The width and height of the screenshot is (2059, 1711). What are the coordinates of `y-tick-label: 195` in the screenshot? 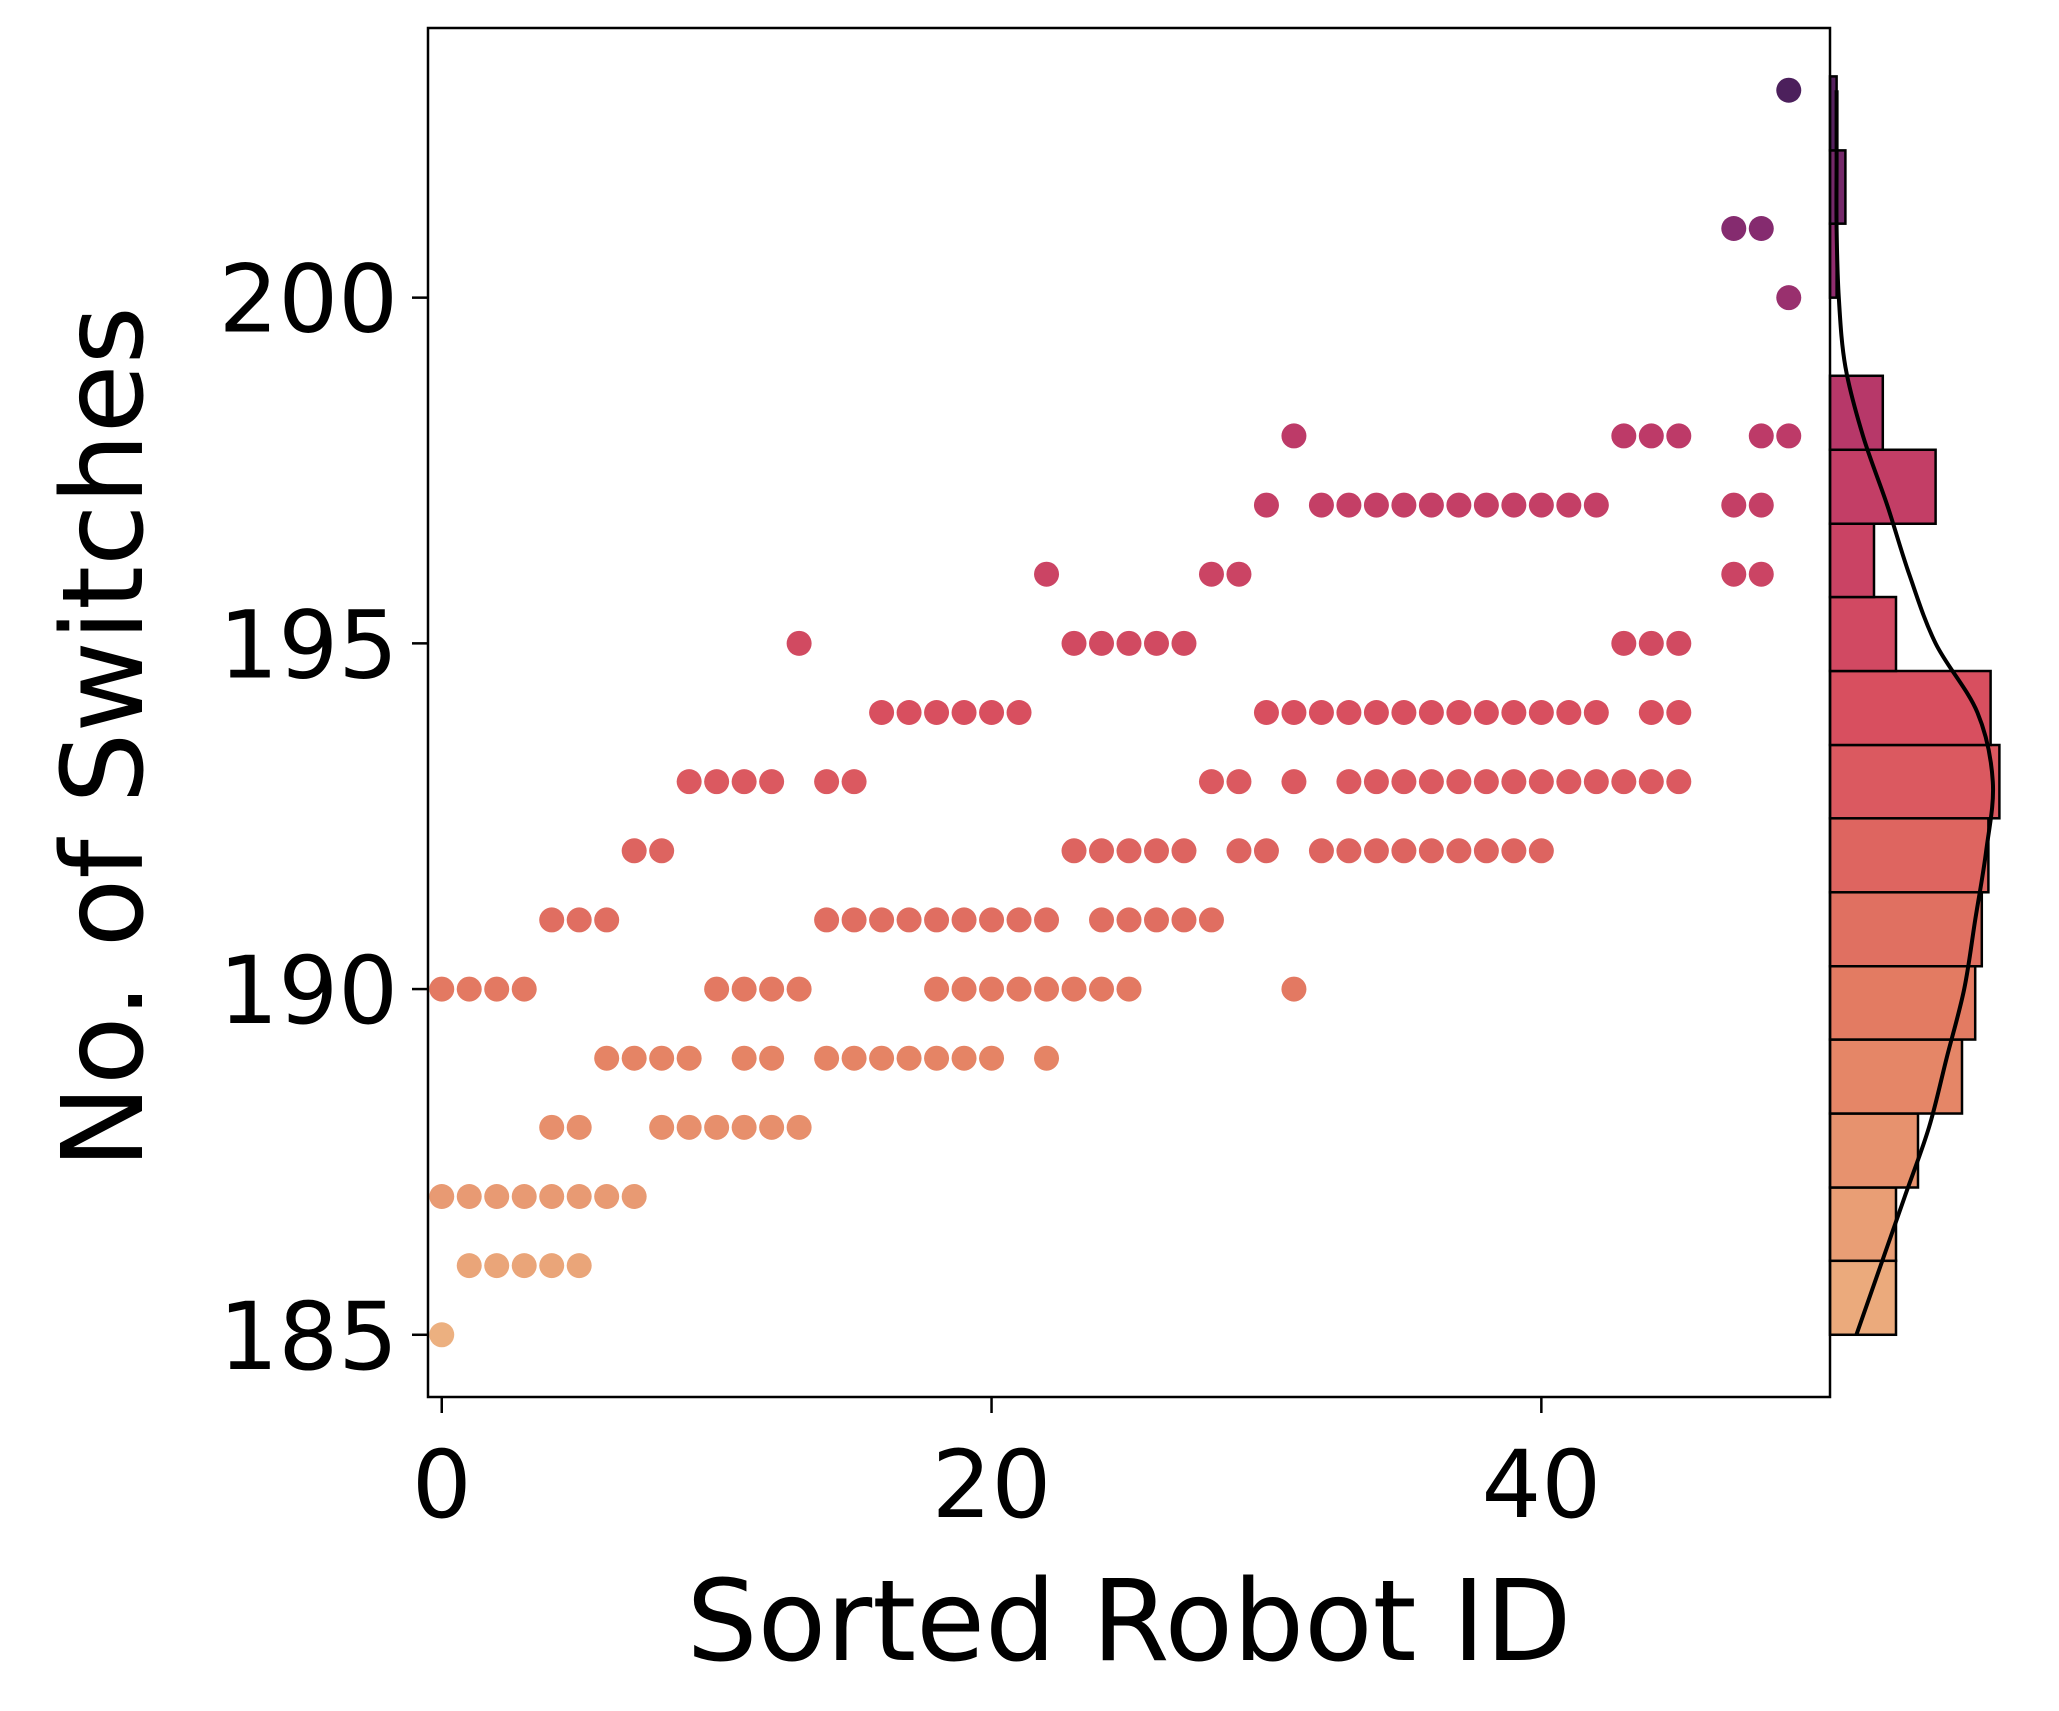 It's located at (308, 645).